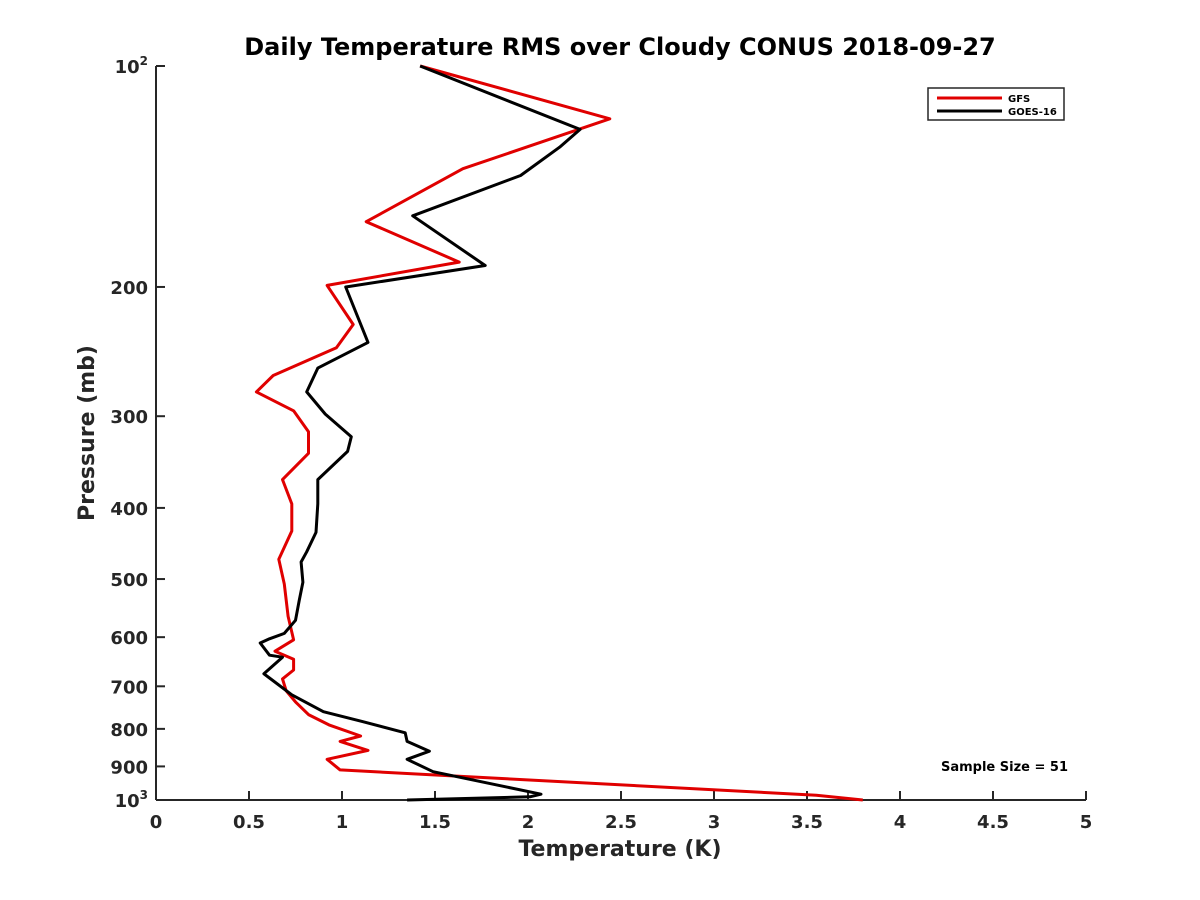  Describe the element at coordinates (807, 822) in the screenshot. I see `x-tick-label: 3.5` at that location.